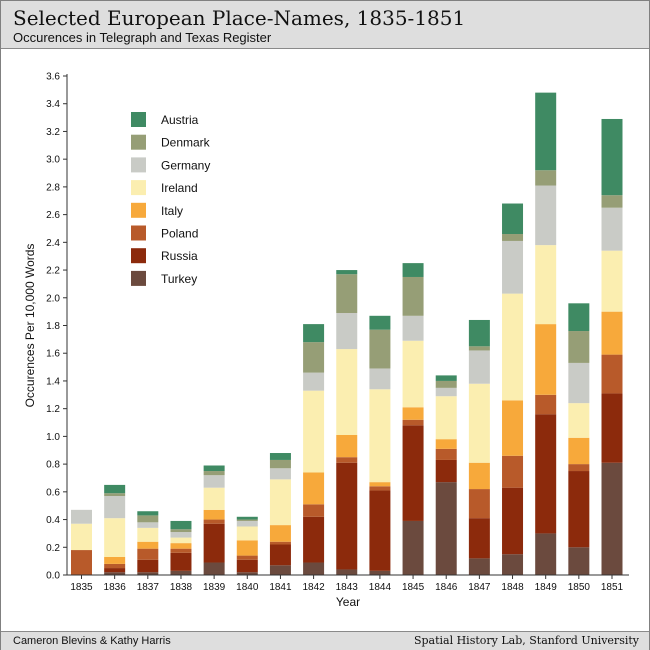 Image resolution: width=650 pixels, height=650 pixels. Describe the element at coordinates (53, 243) in the screenshot. I see `y-tick-label: 2.4` at that location.